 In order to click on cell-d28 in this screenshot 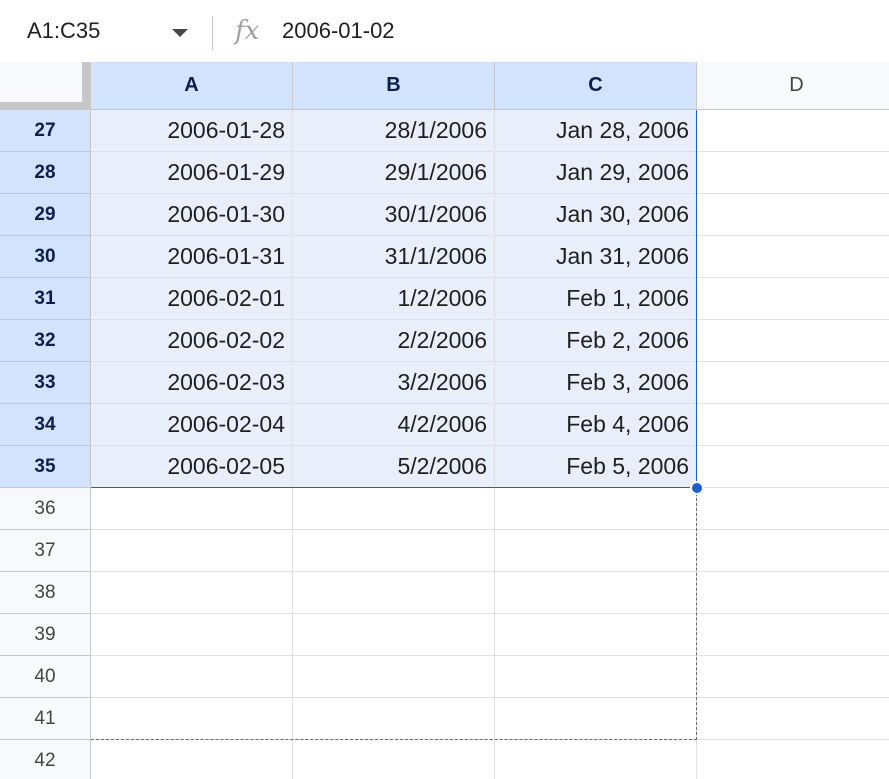, I will do `click(793, 173)`.